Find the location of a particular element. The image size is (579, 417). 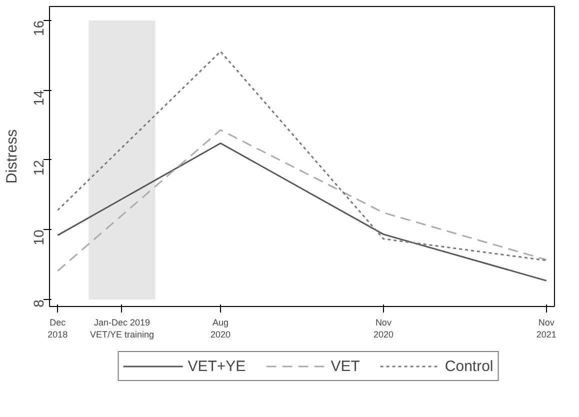

y-axis-title: Distress is located at coordinates (12, 156).